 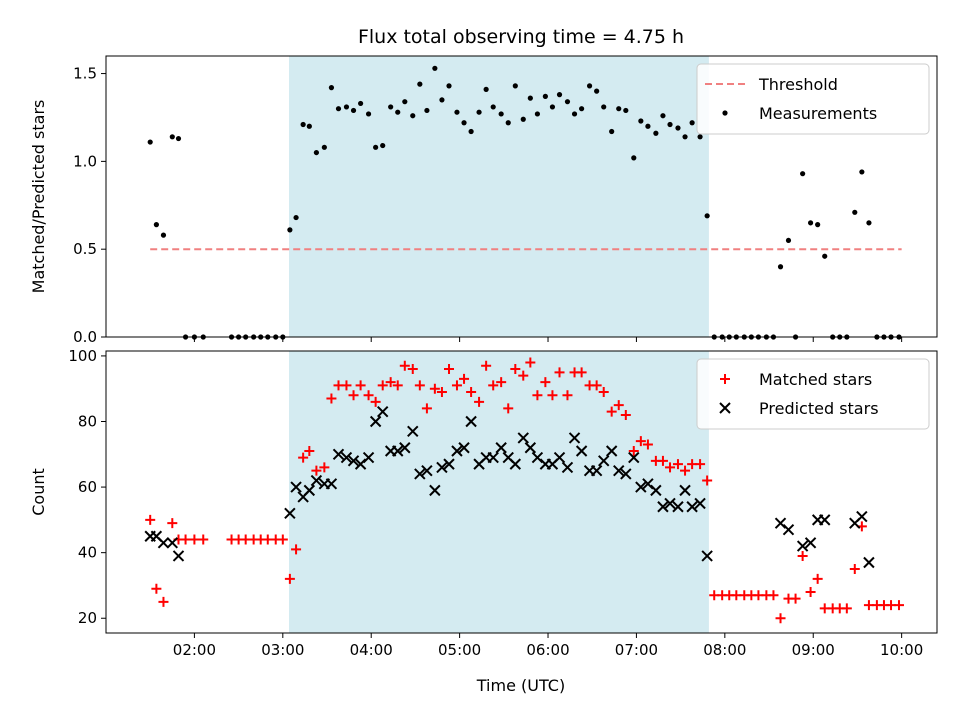 I want to click on y-tick-label: 100, so click(x=82, y=356).